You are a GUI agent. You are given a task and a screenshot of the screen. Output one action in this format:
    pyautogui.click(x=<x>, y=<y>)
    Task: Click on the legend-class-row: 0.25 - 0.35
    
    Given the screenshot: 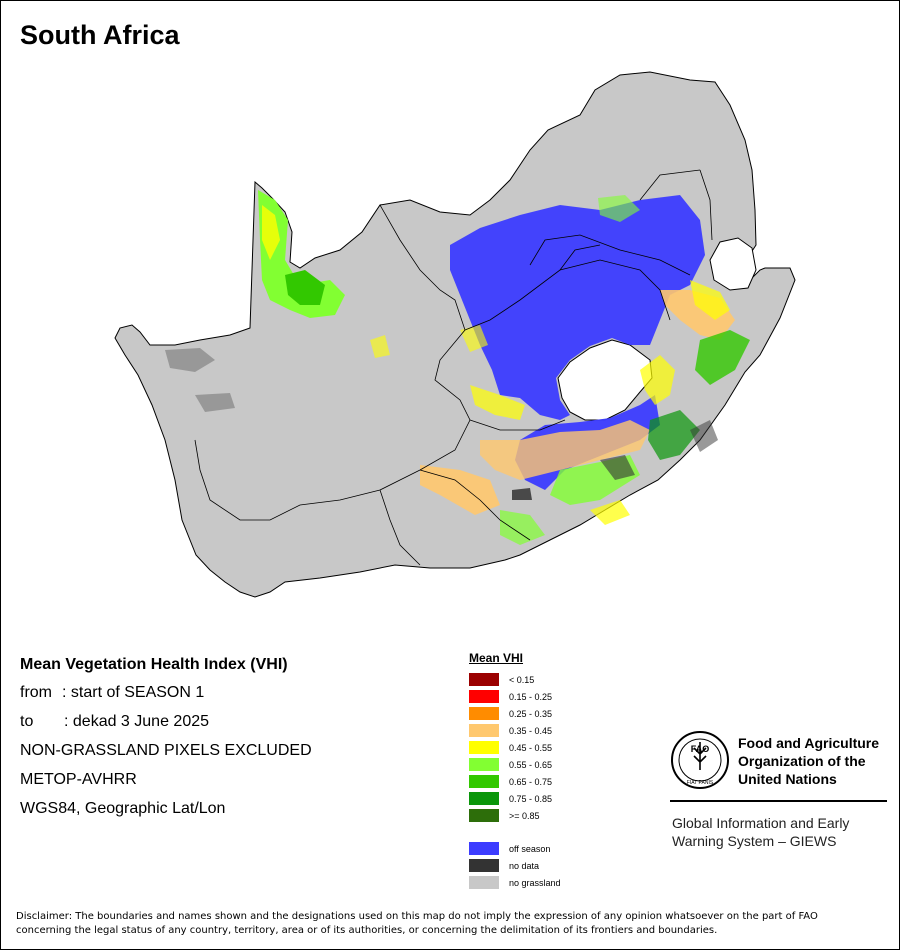 What is the action you would take?
    pyautogui.click(x=515, y=713)
    